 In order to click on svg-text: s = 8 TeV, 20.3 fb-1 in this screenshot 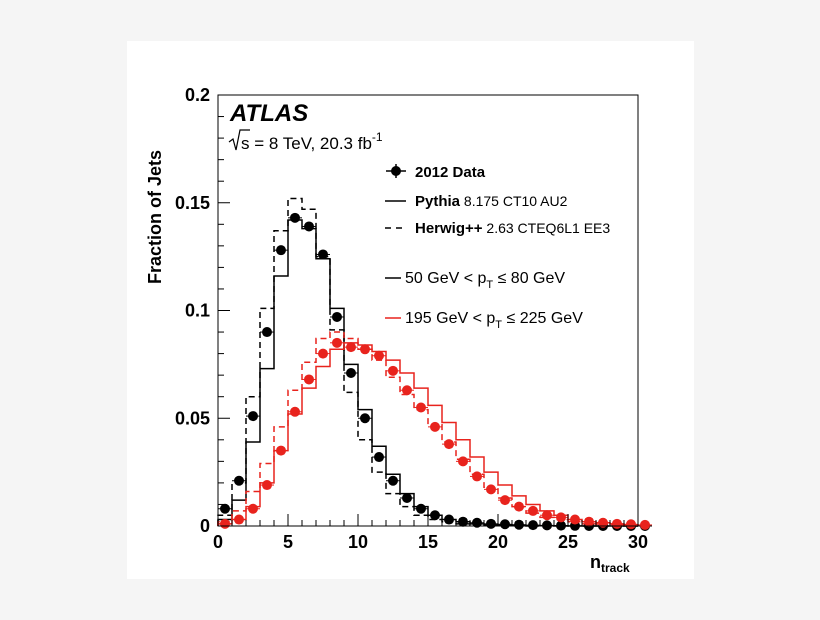, I will do `click(312, 141)`.